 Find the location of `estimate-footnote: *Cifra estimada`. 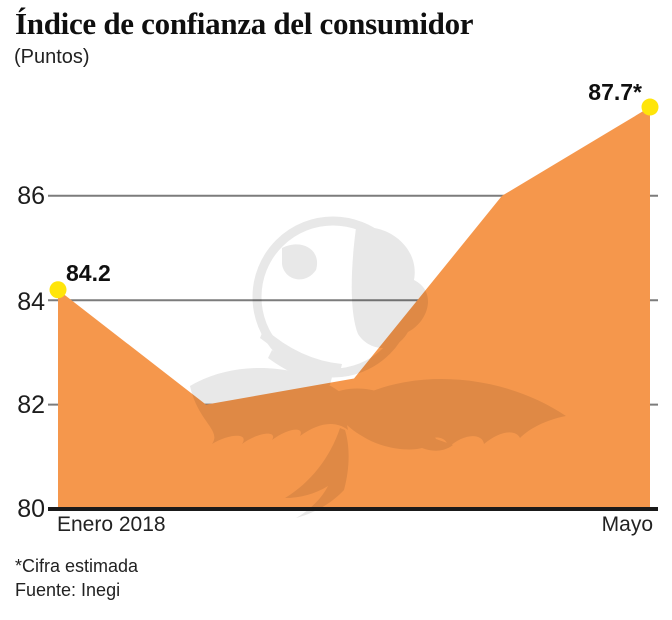

estimate-footnote: *Cifra estimada is located at coordinates (77, 566).